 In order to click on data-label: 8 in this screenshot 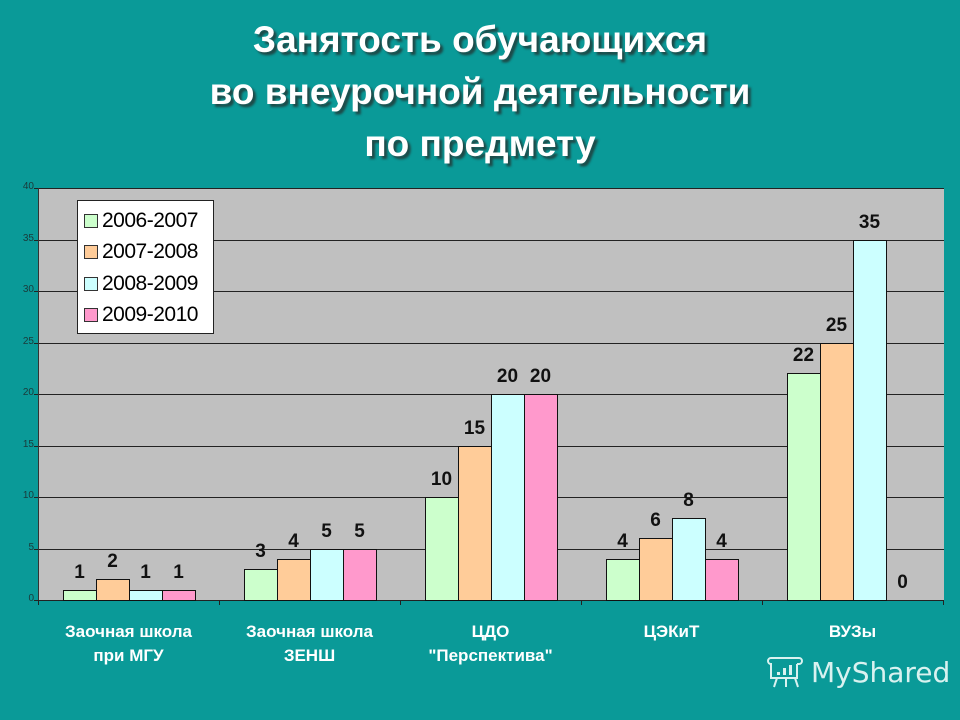, I will do `click(688, 500)`.